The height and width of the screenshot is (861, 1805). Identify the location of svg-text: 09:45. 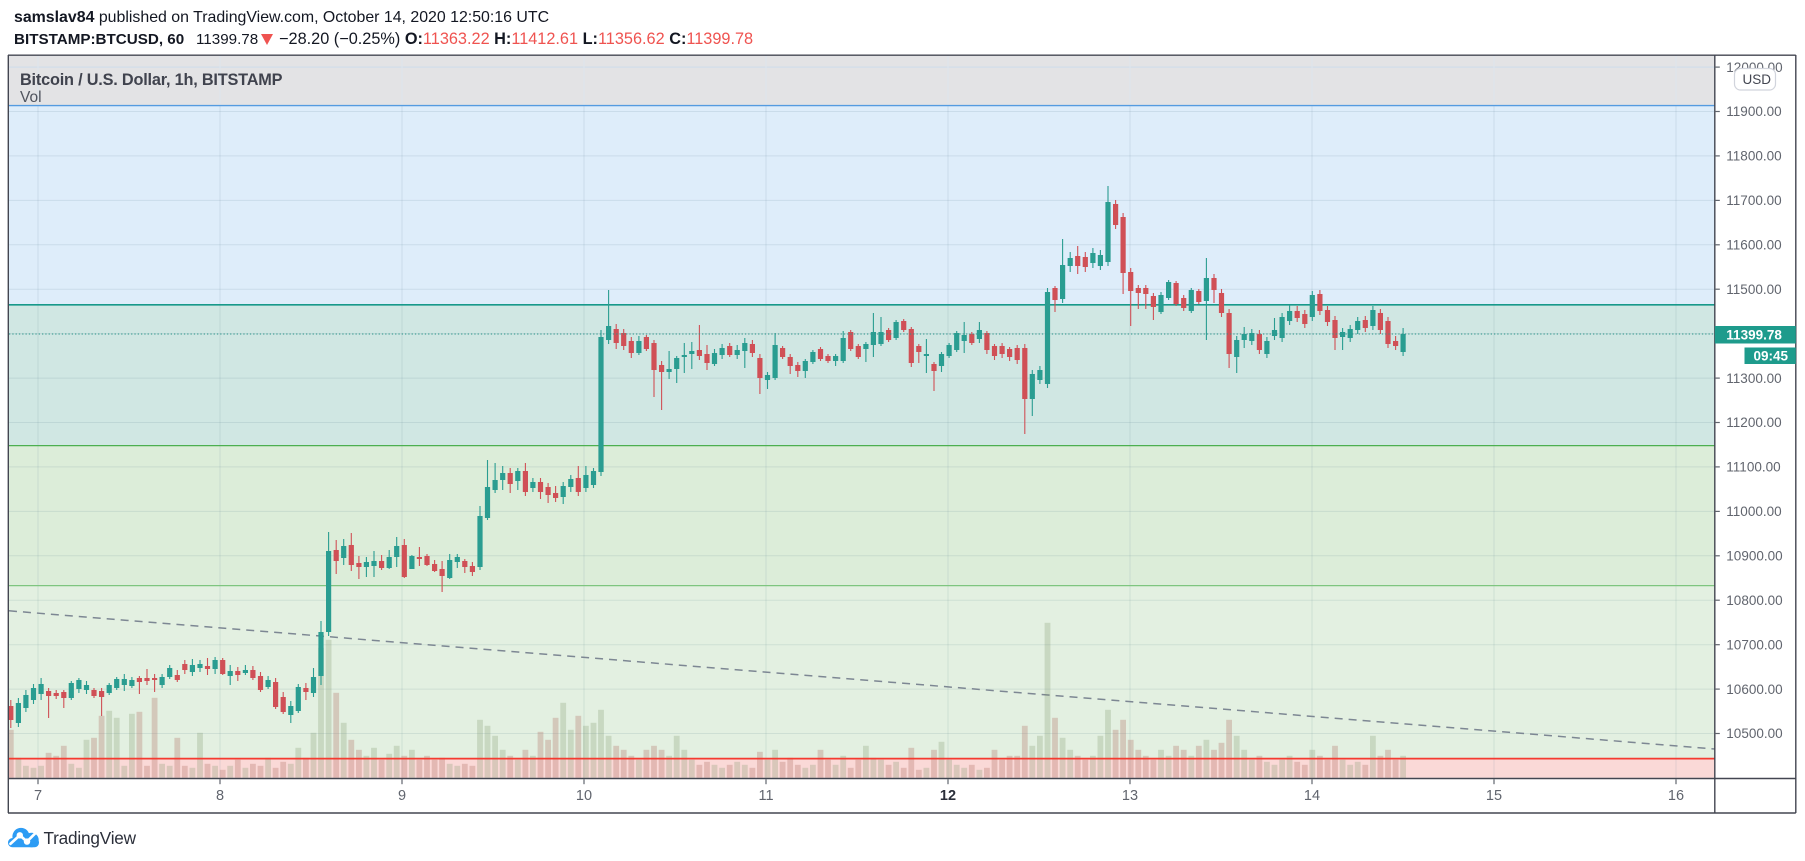
(1771, 356).